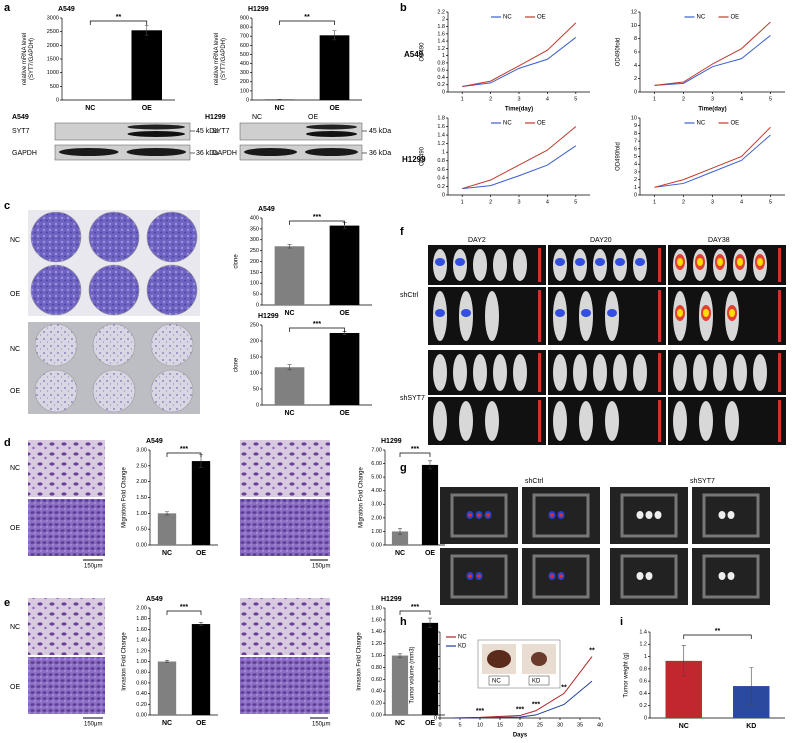 This screenshot has width=794, height=743. What do you see at coordinates (564, 687) in the screenshot?
I see `sig-label: **` at bounding box center [564, 687].